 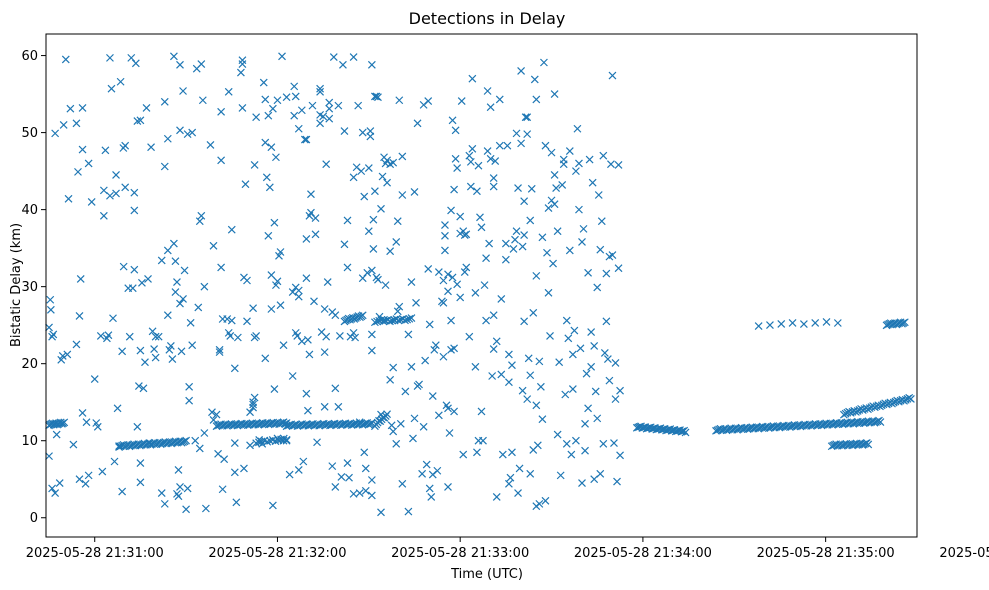 What do you see at coordinates (34, 518) in the screenshot?
I see `y-tick-label: 0` at bounding box center [34, 518].